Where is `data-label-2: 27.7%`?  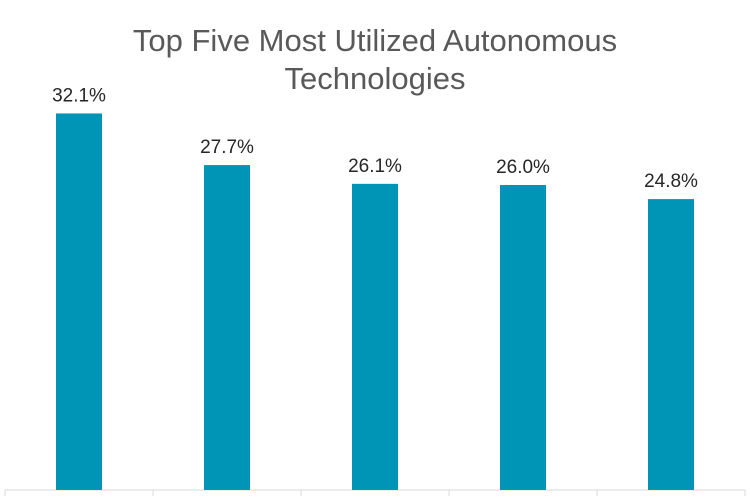 data-label-2: 27.7% is located at coordinates (227, 147).